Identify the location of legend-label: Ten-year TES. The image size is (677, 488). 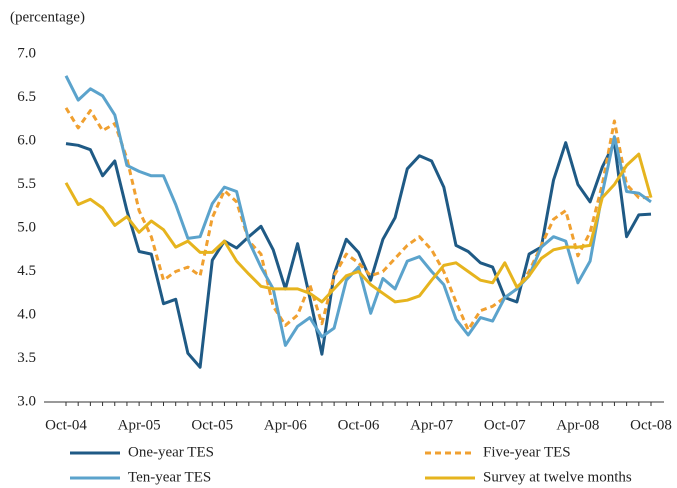
(169, 477).